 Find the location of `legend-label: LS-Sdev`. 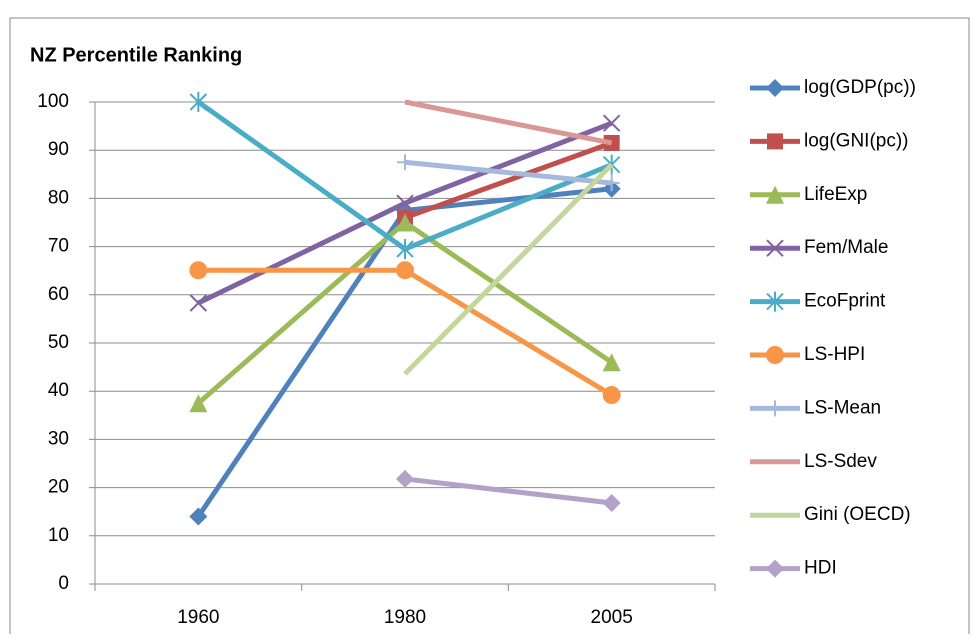

legend-label: LS-Sdev is located at coordinates (840, 461).